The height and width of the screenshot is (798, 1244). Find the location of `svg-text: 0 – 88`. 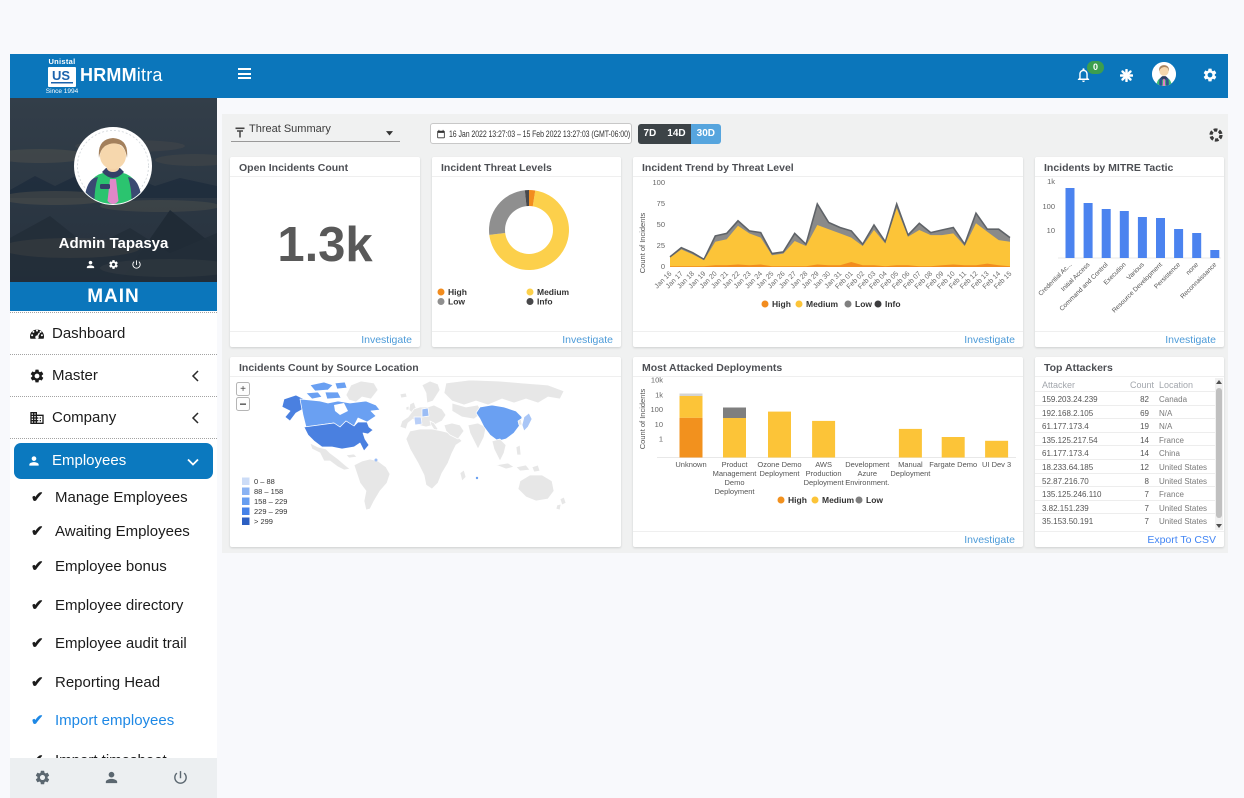

svg-text: 0 – 88 is located at coordinates (264, 481).